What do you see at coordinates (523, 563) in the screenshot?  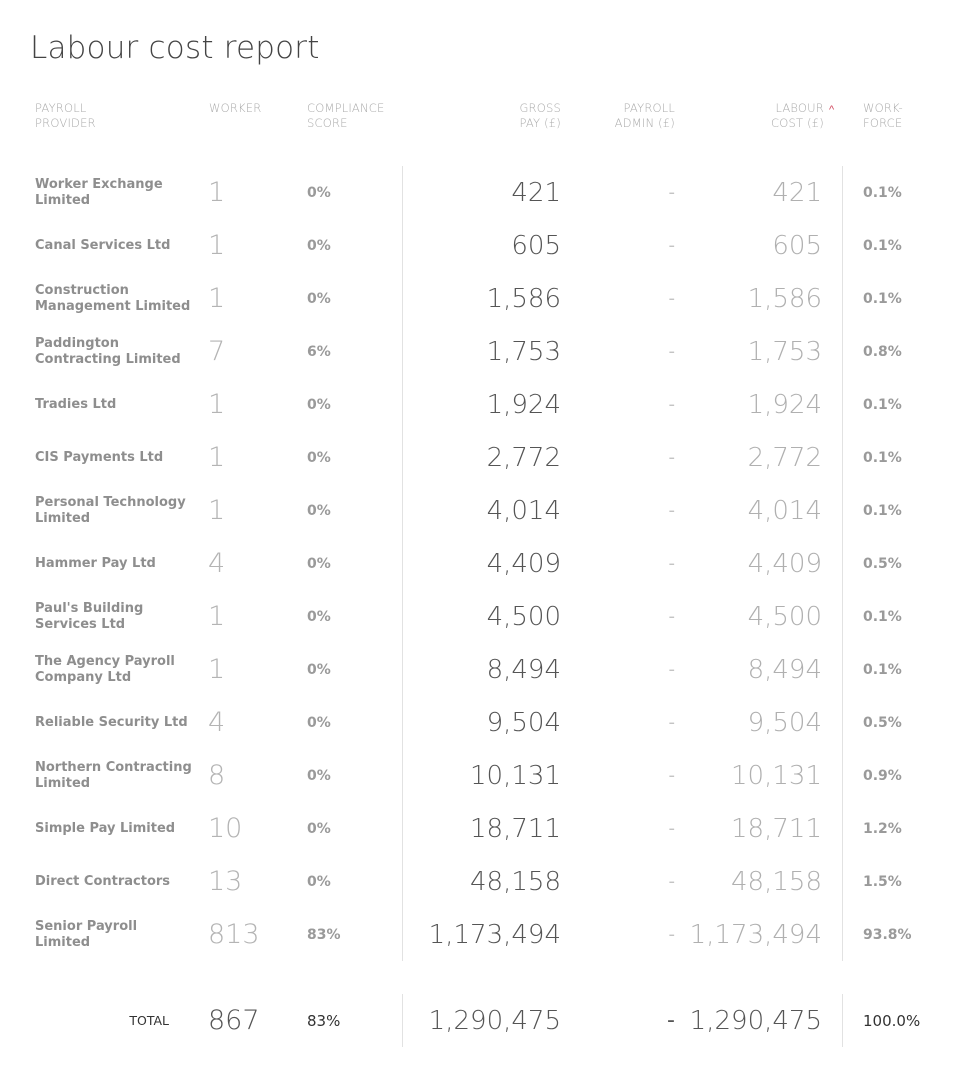 I see `row-gross-pay: 4,409` at bounding box center [523, 563].